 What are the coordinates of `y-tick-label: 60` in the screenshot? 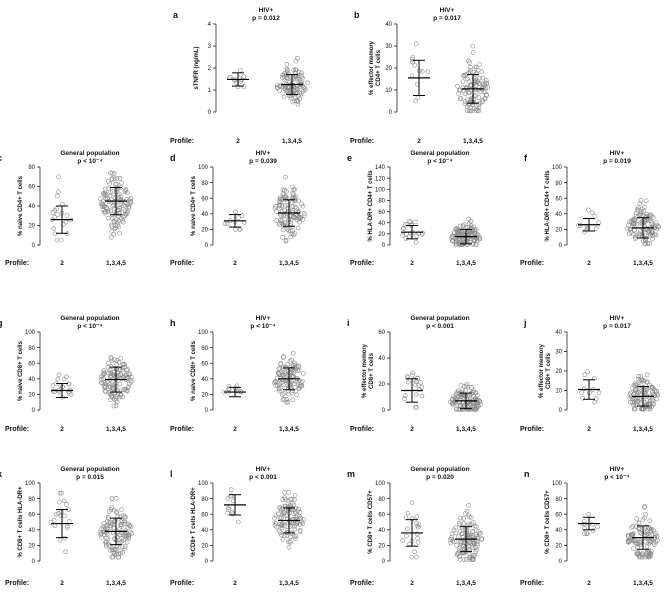 It's located at (558, 515).